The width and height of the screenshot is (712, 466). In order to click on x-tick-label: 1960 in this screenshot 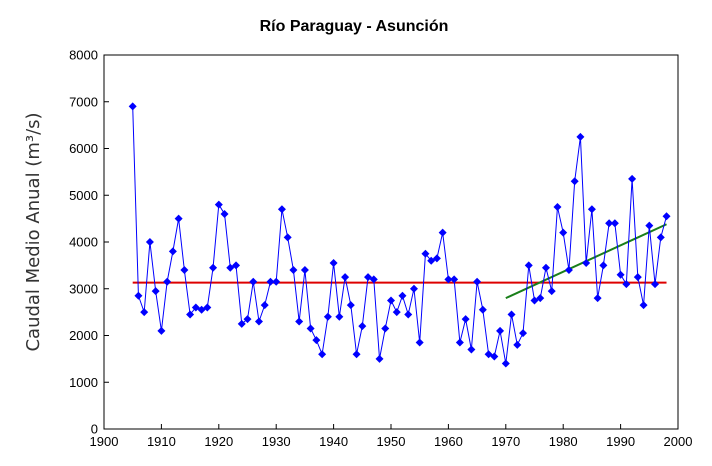, I will do `click(448, 441)`.